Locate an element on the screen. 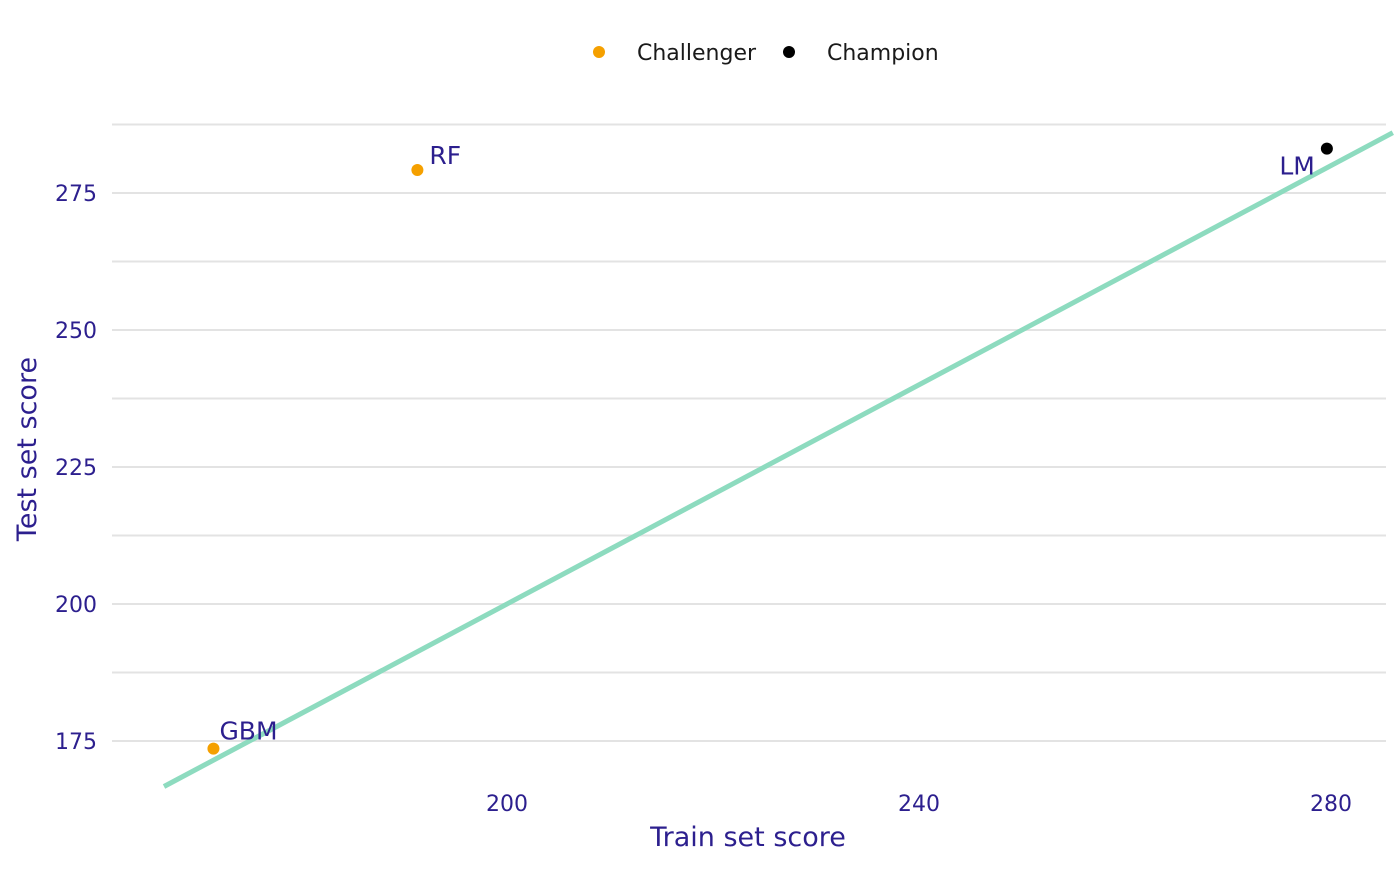 The height and width of the screenshot is (870, 1400). x-tick-label: 240 is located at coordinates (919, 804).